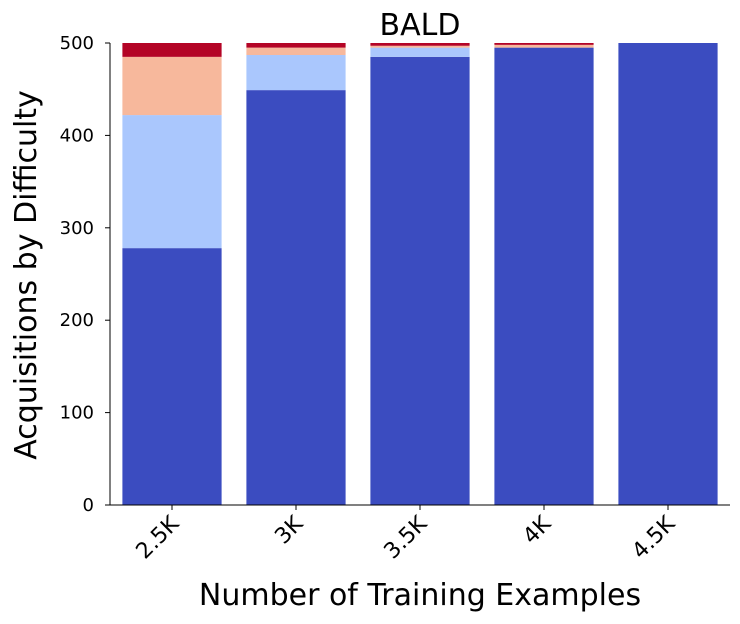 This screenshot has height=624, width=740. Describe the element at coordinates (88, 505) in the screenshot. I see `y-tick-label: 0` at that location.